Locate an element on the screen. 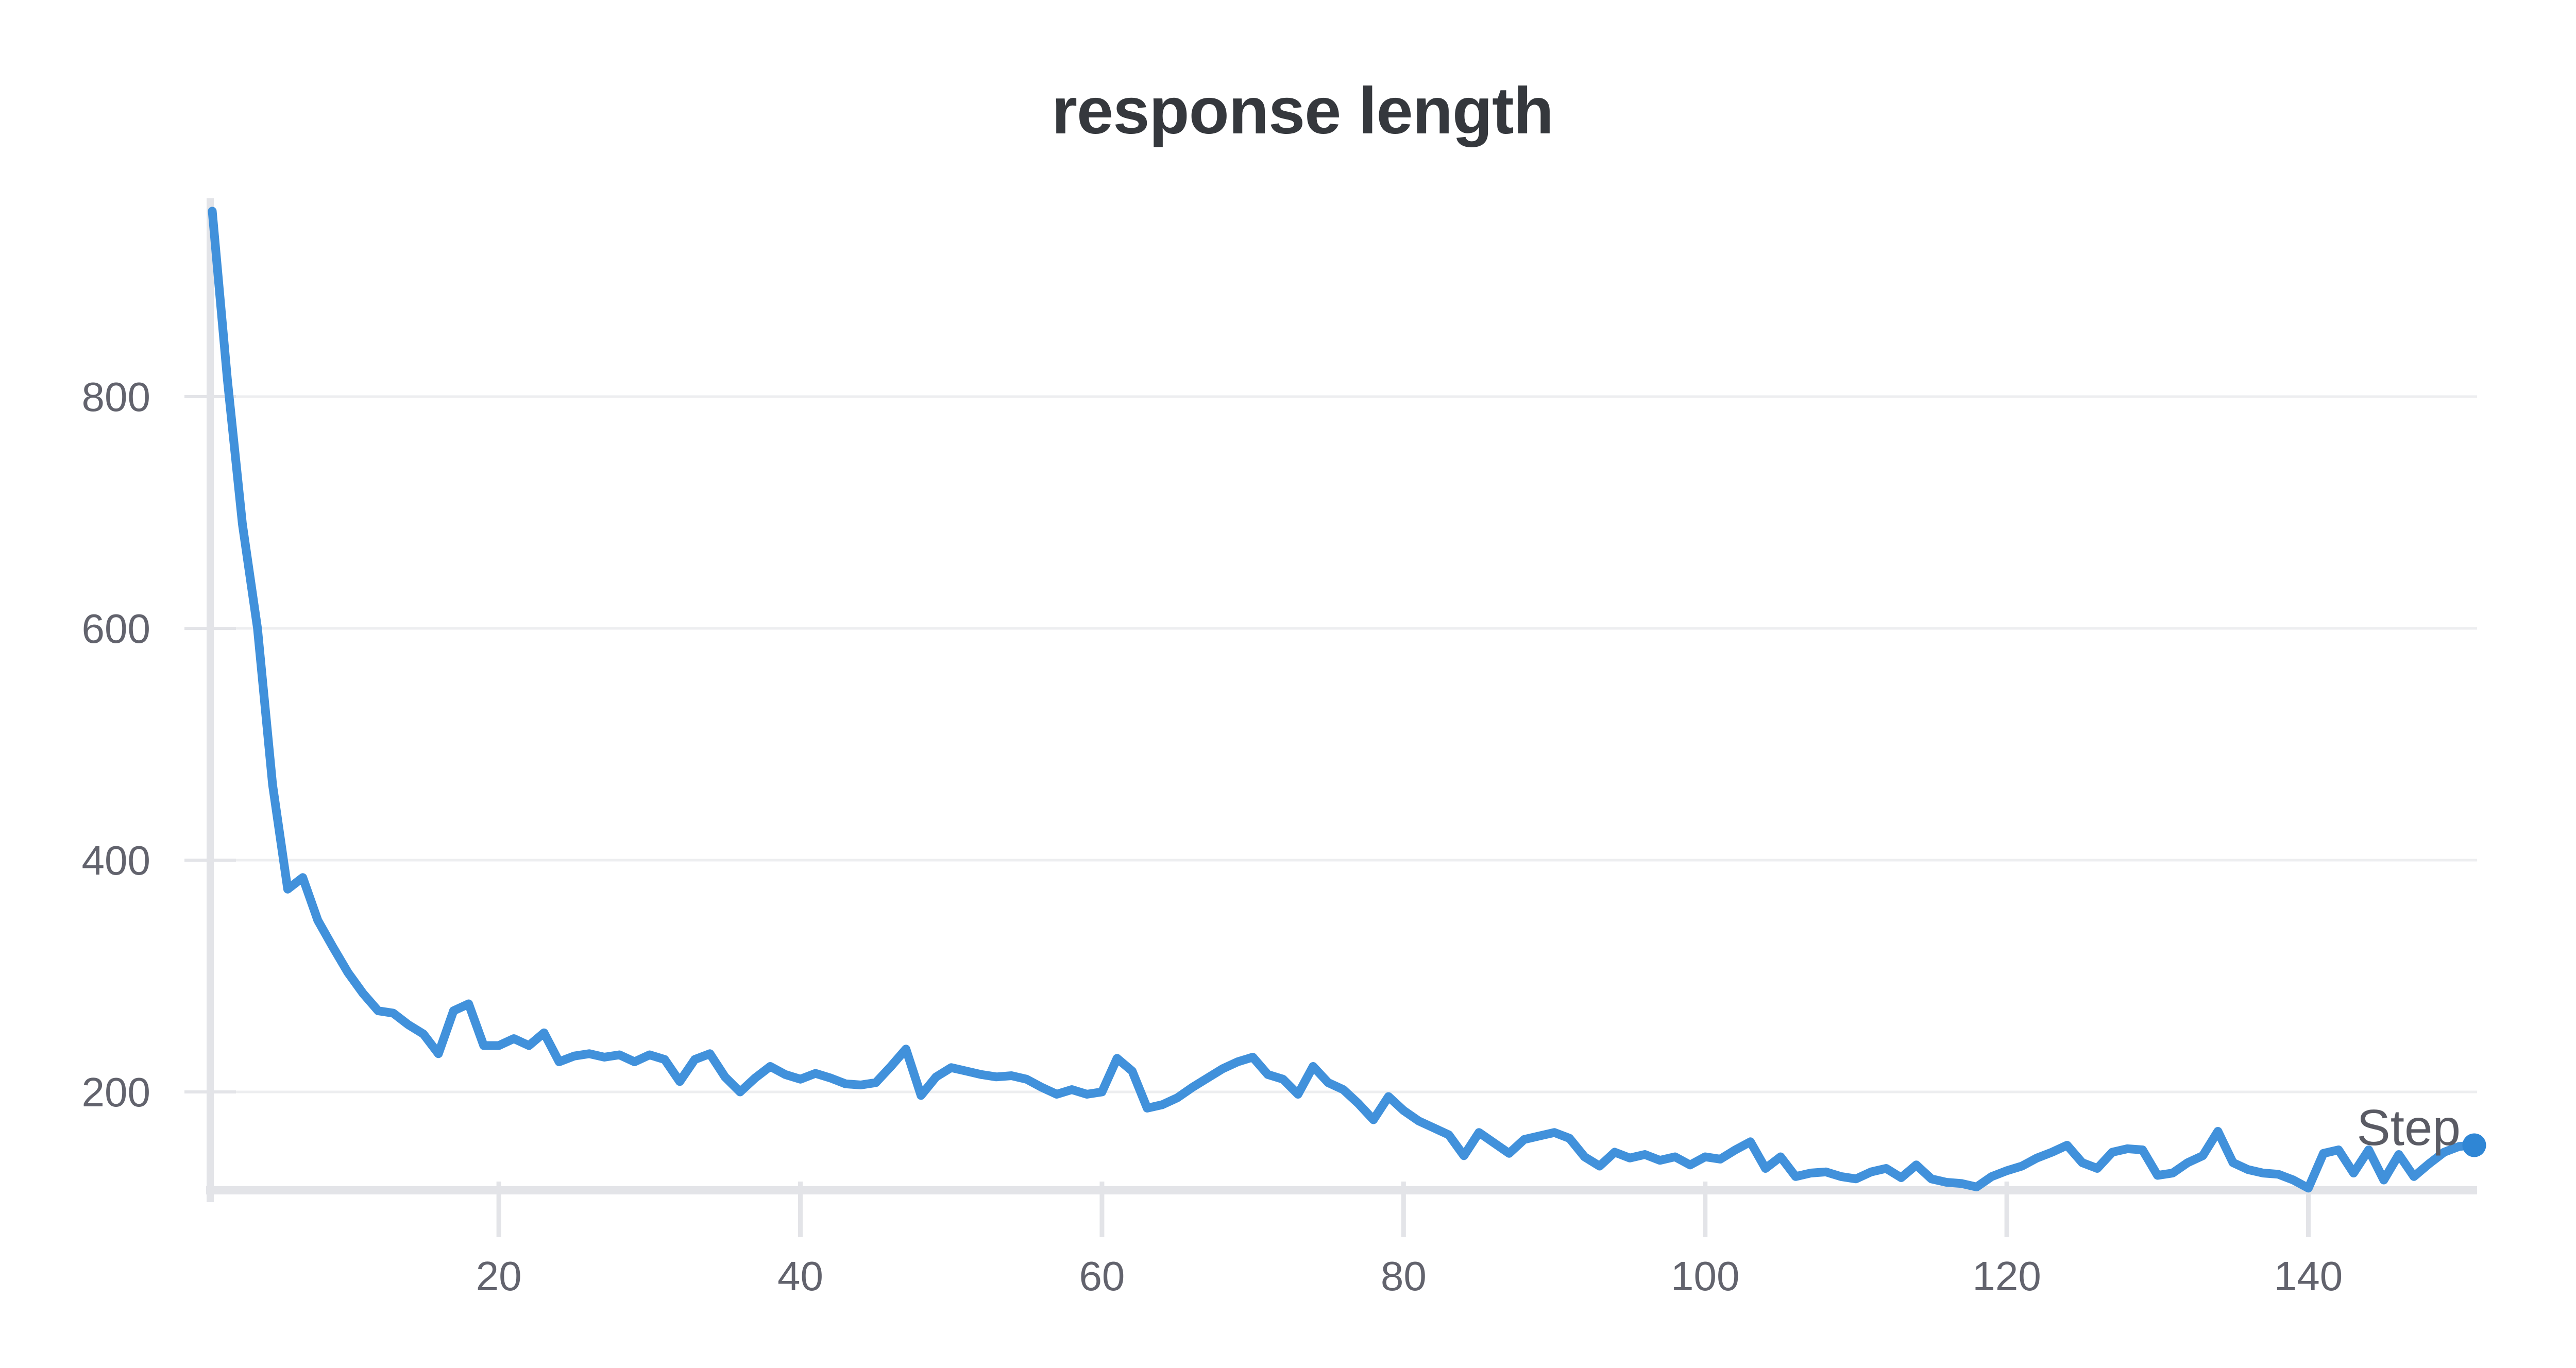 This screenshot has width=2576, height=1368. chart-title: response length is located at coordinates (1303, 111).